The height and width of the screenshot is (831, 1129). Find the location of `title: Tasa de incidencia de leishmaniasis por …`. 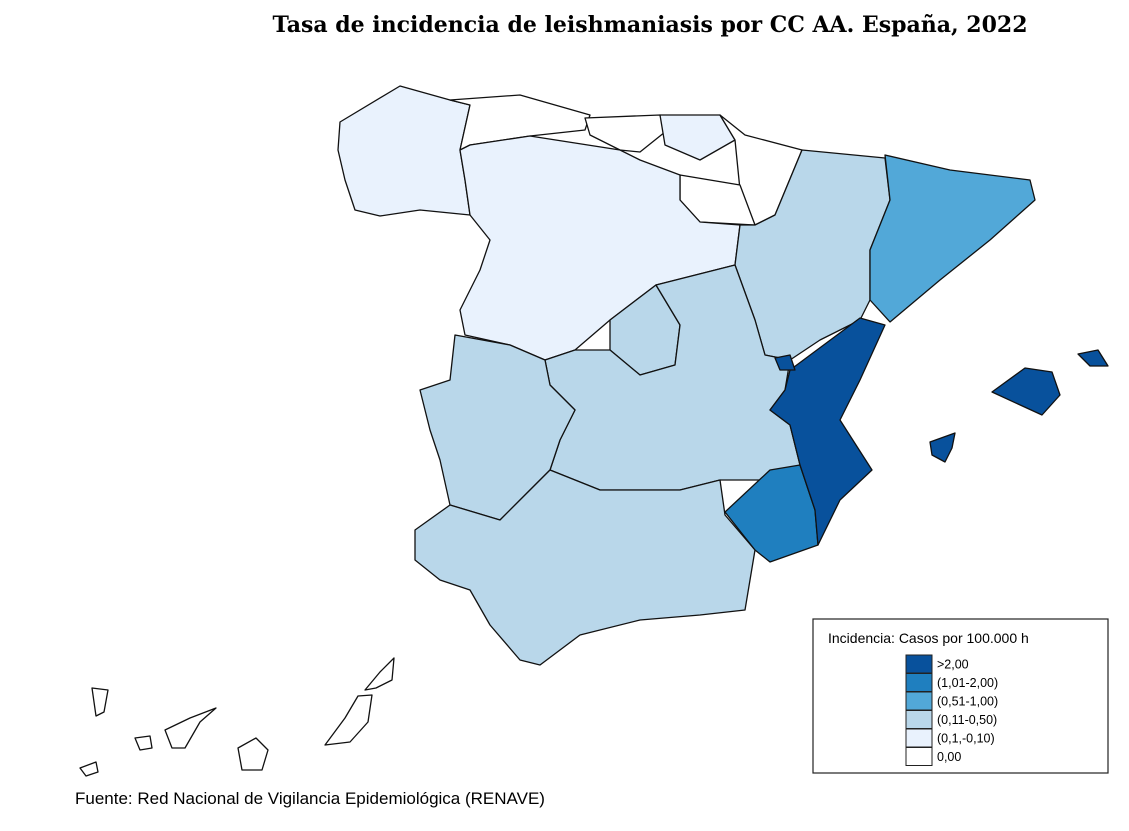

title: Tasa de incidencia de leishmaniasis por … is located at coordinates (649, 25).